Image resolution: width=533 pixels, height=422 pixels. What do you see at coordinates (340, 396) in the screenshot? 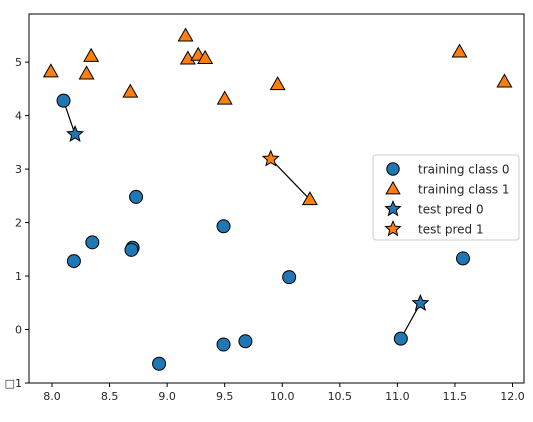
I see `x-tick-label: 10.5` at bounding box center [340, 396].